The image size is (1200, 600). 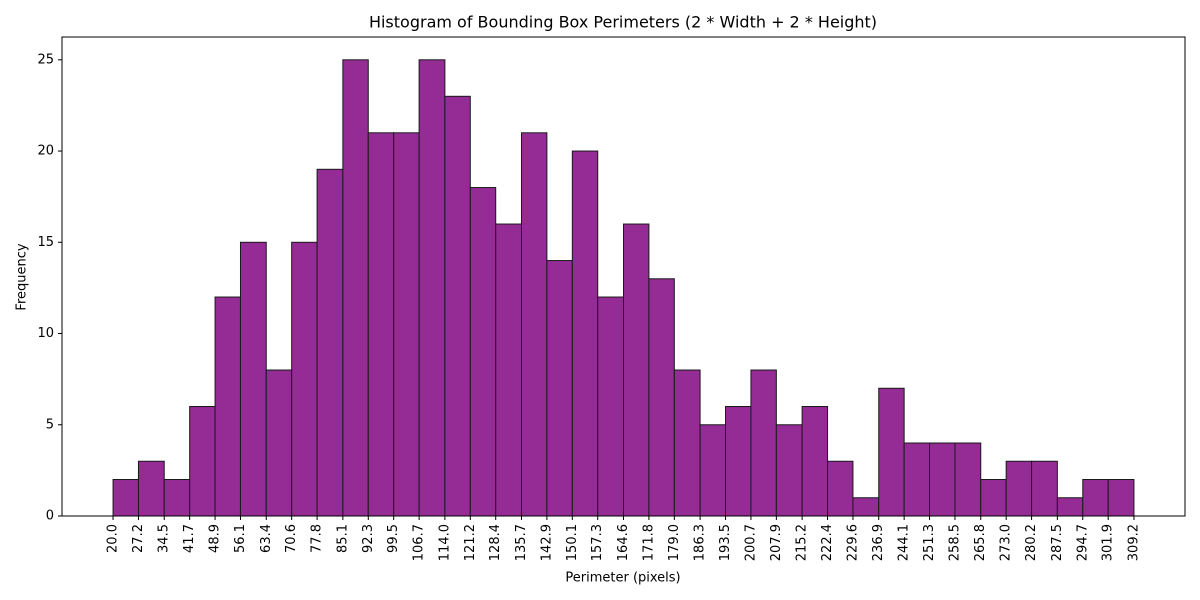 What do you see at coordinates (215, 538) in the screenshot?
I see `x-tick-label: 48.9` at bounding box center [215, 538].